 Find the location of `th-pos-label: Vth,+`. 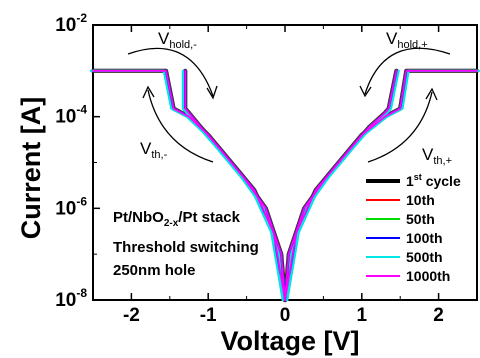

th-pos-label: Vth,+ is located at coordinates (437, 156).